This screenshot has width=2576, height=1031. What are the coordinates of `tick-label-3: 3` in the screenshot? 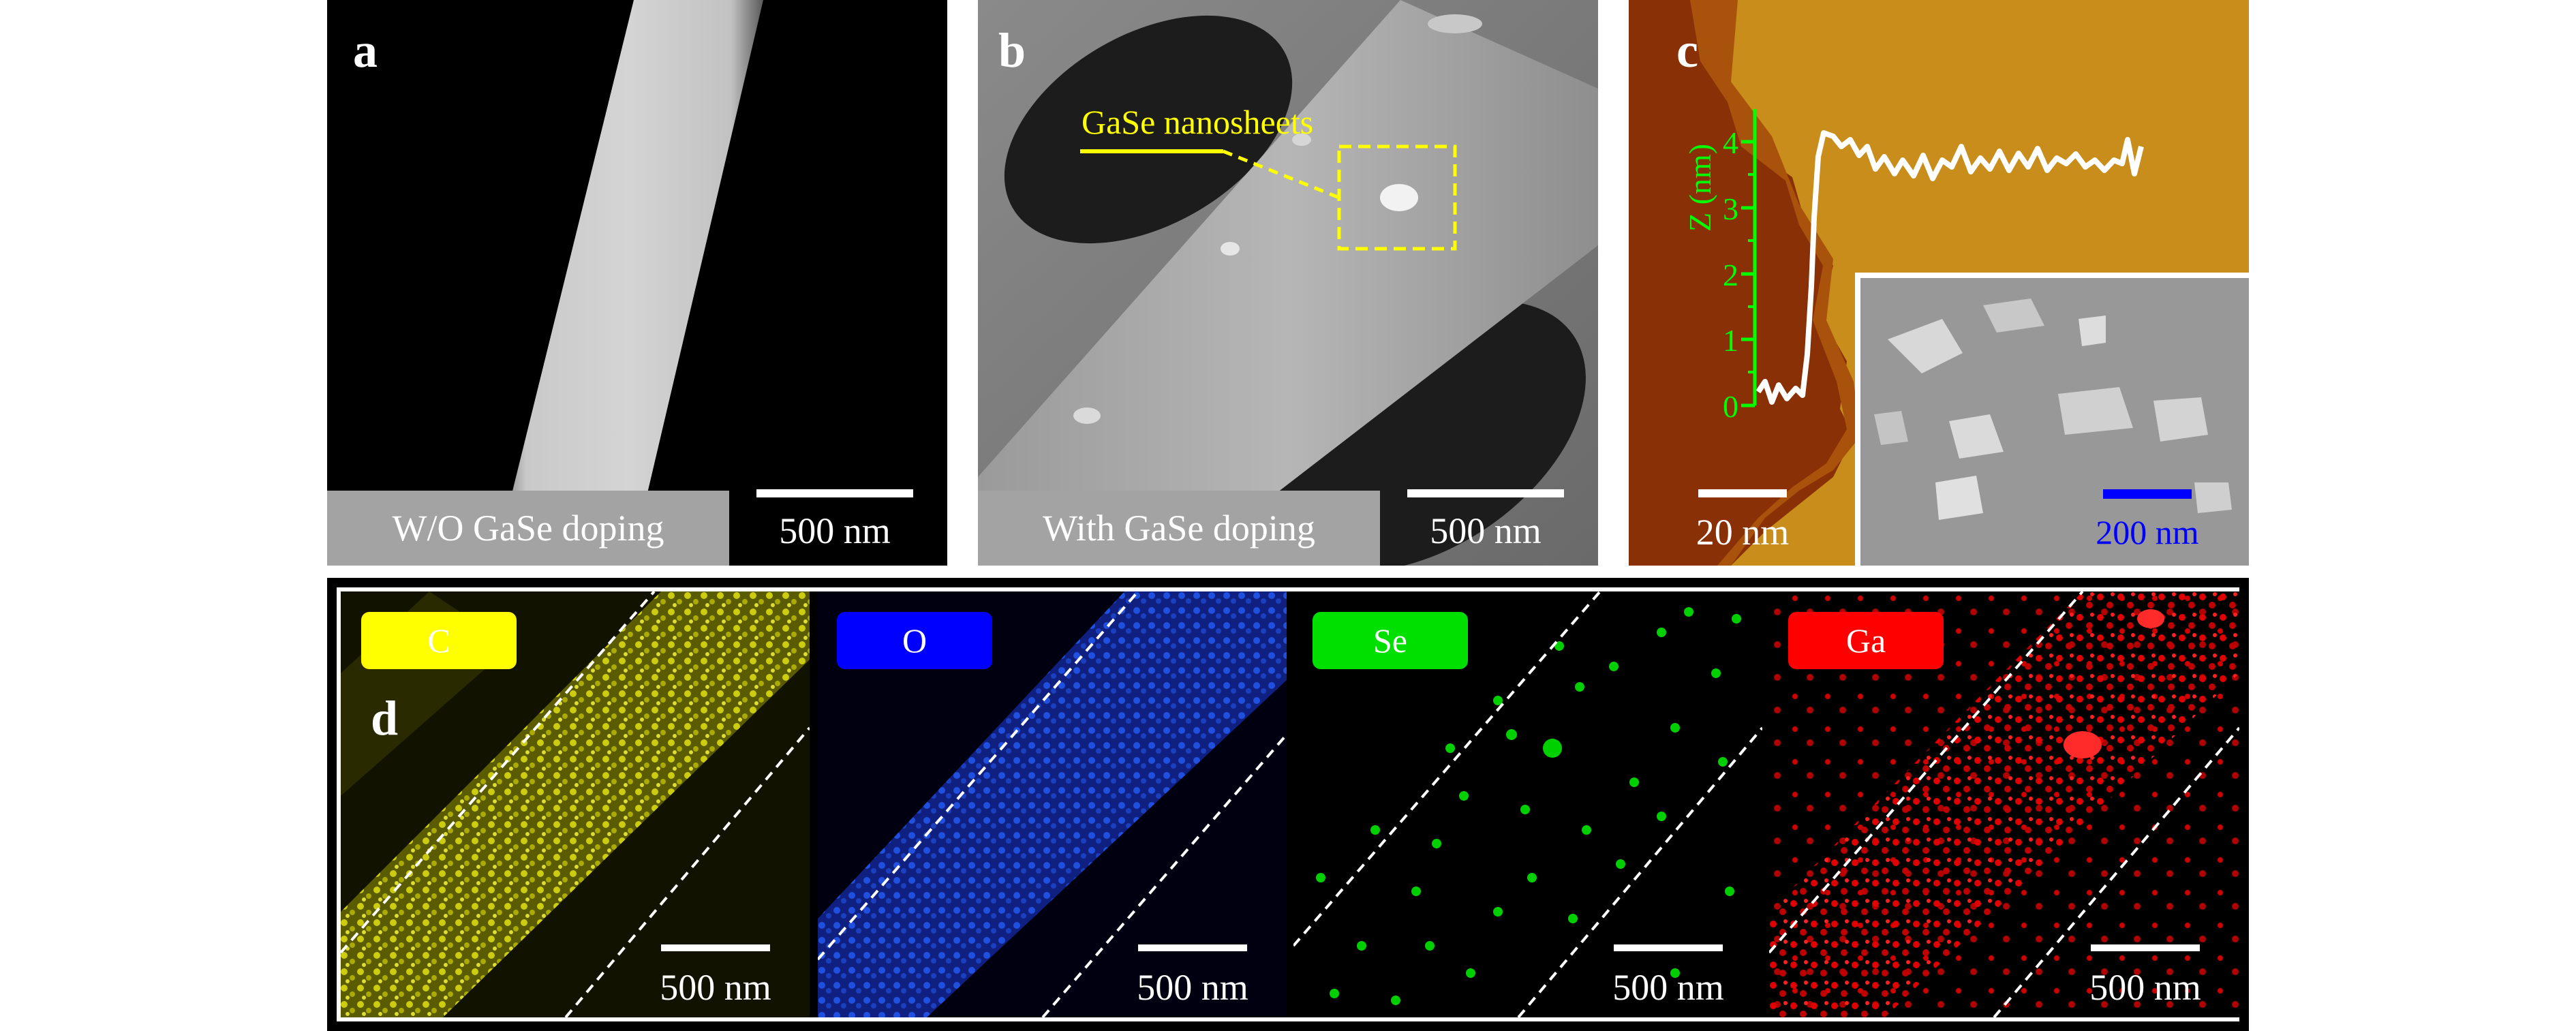 It's located at (1730, 208).